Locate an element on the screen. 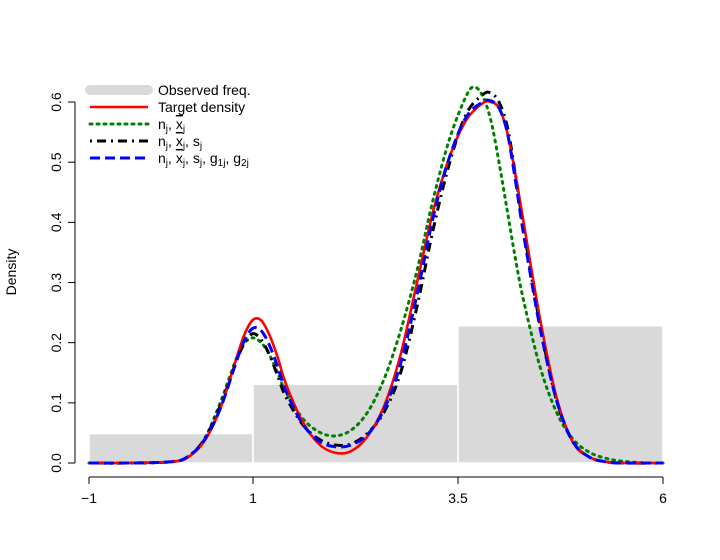 The width and height of the screenshot is (720, 560). legend-label-1: nj, xj is located at coordinates (171, 125).